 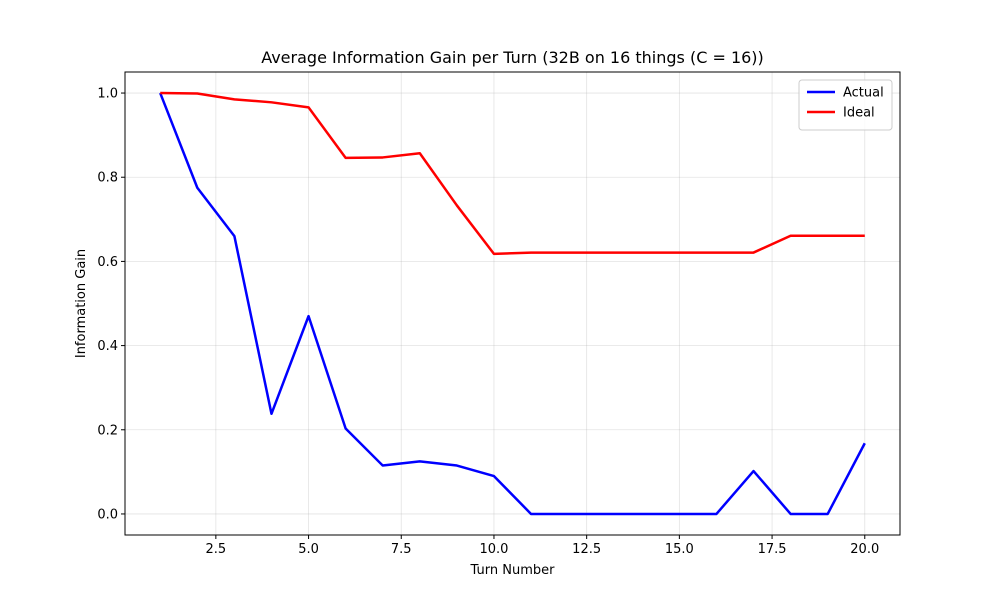 What do you see at coordinates (107, 346) in the screenshot?
I see `y-tick-label: 0.4` at bounding box center [107, 346].